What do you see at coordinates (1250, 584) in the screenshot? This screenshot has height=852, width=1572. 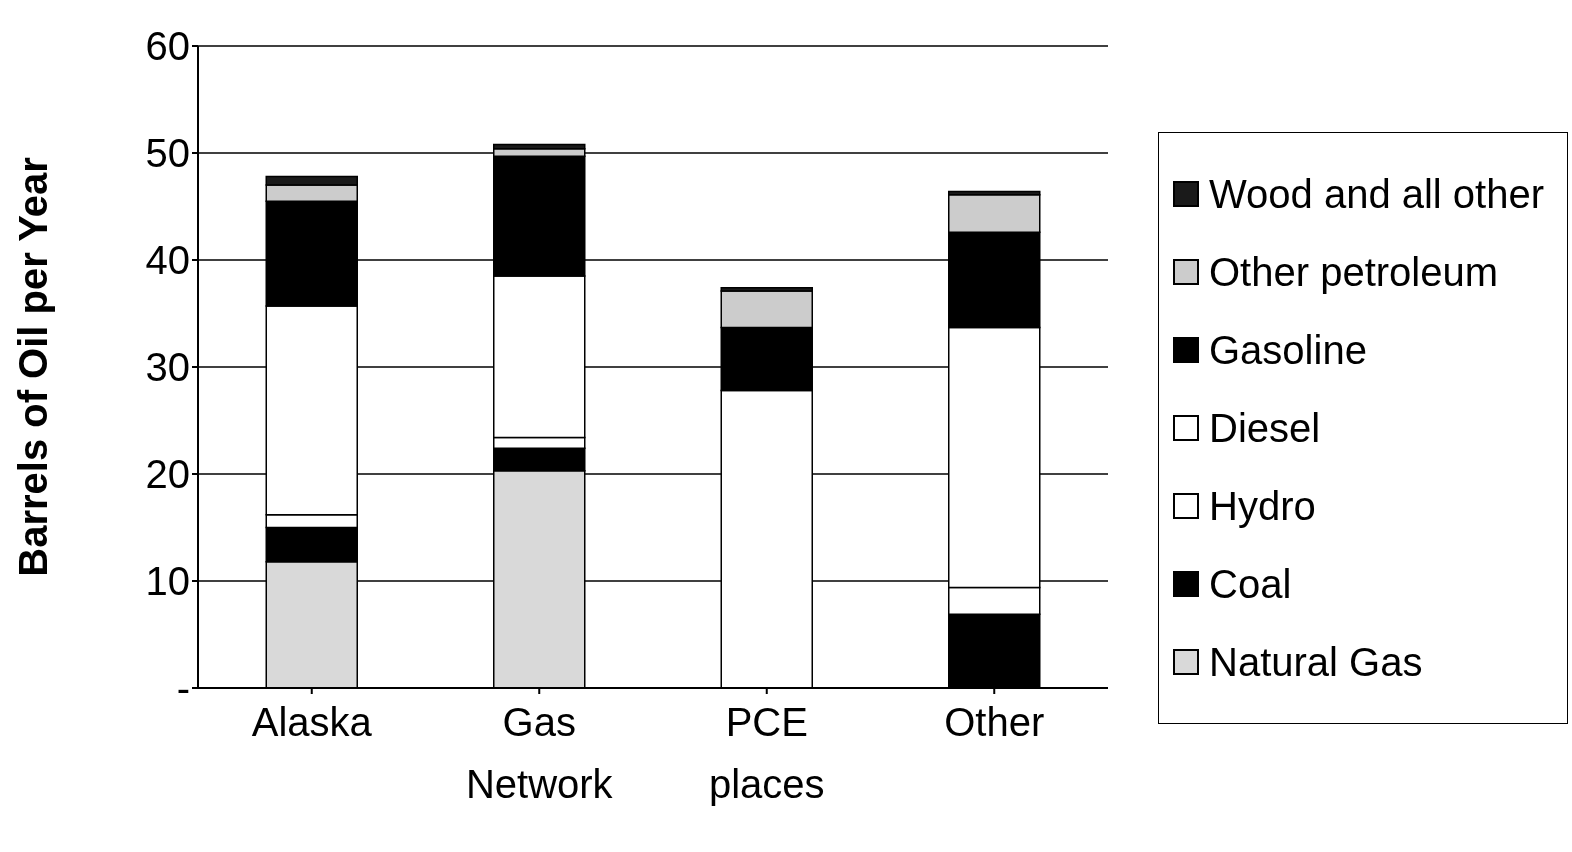 I see `legend-label: Coal` at bounding box center [1250, 584].